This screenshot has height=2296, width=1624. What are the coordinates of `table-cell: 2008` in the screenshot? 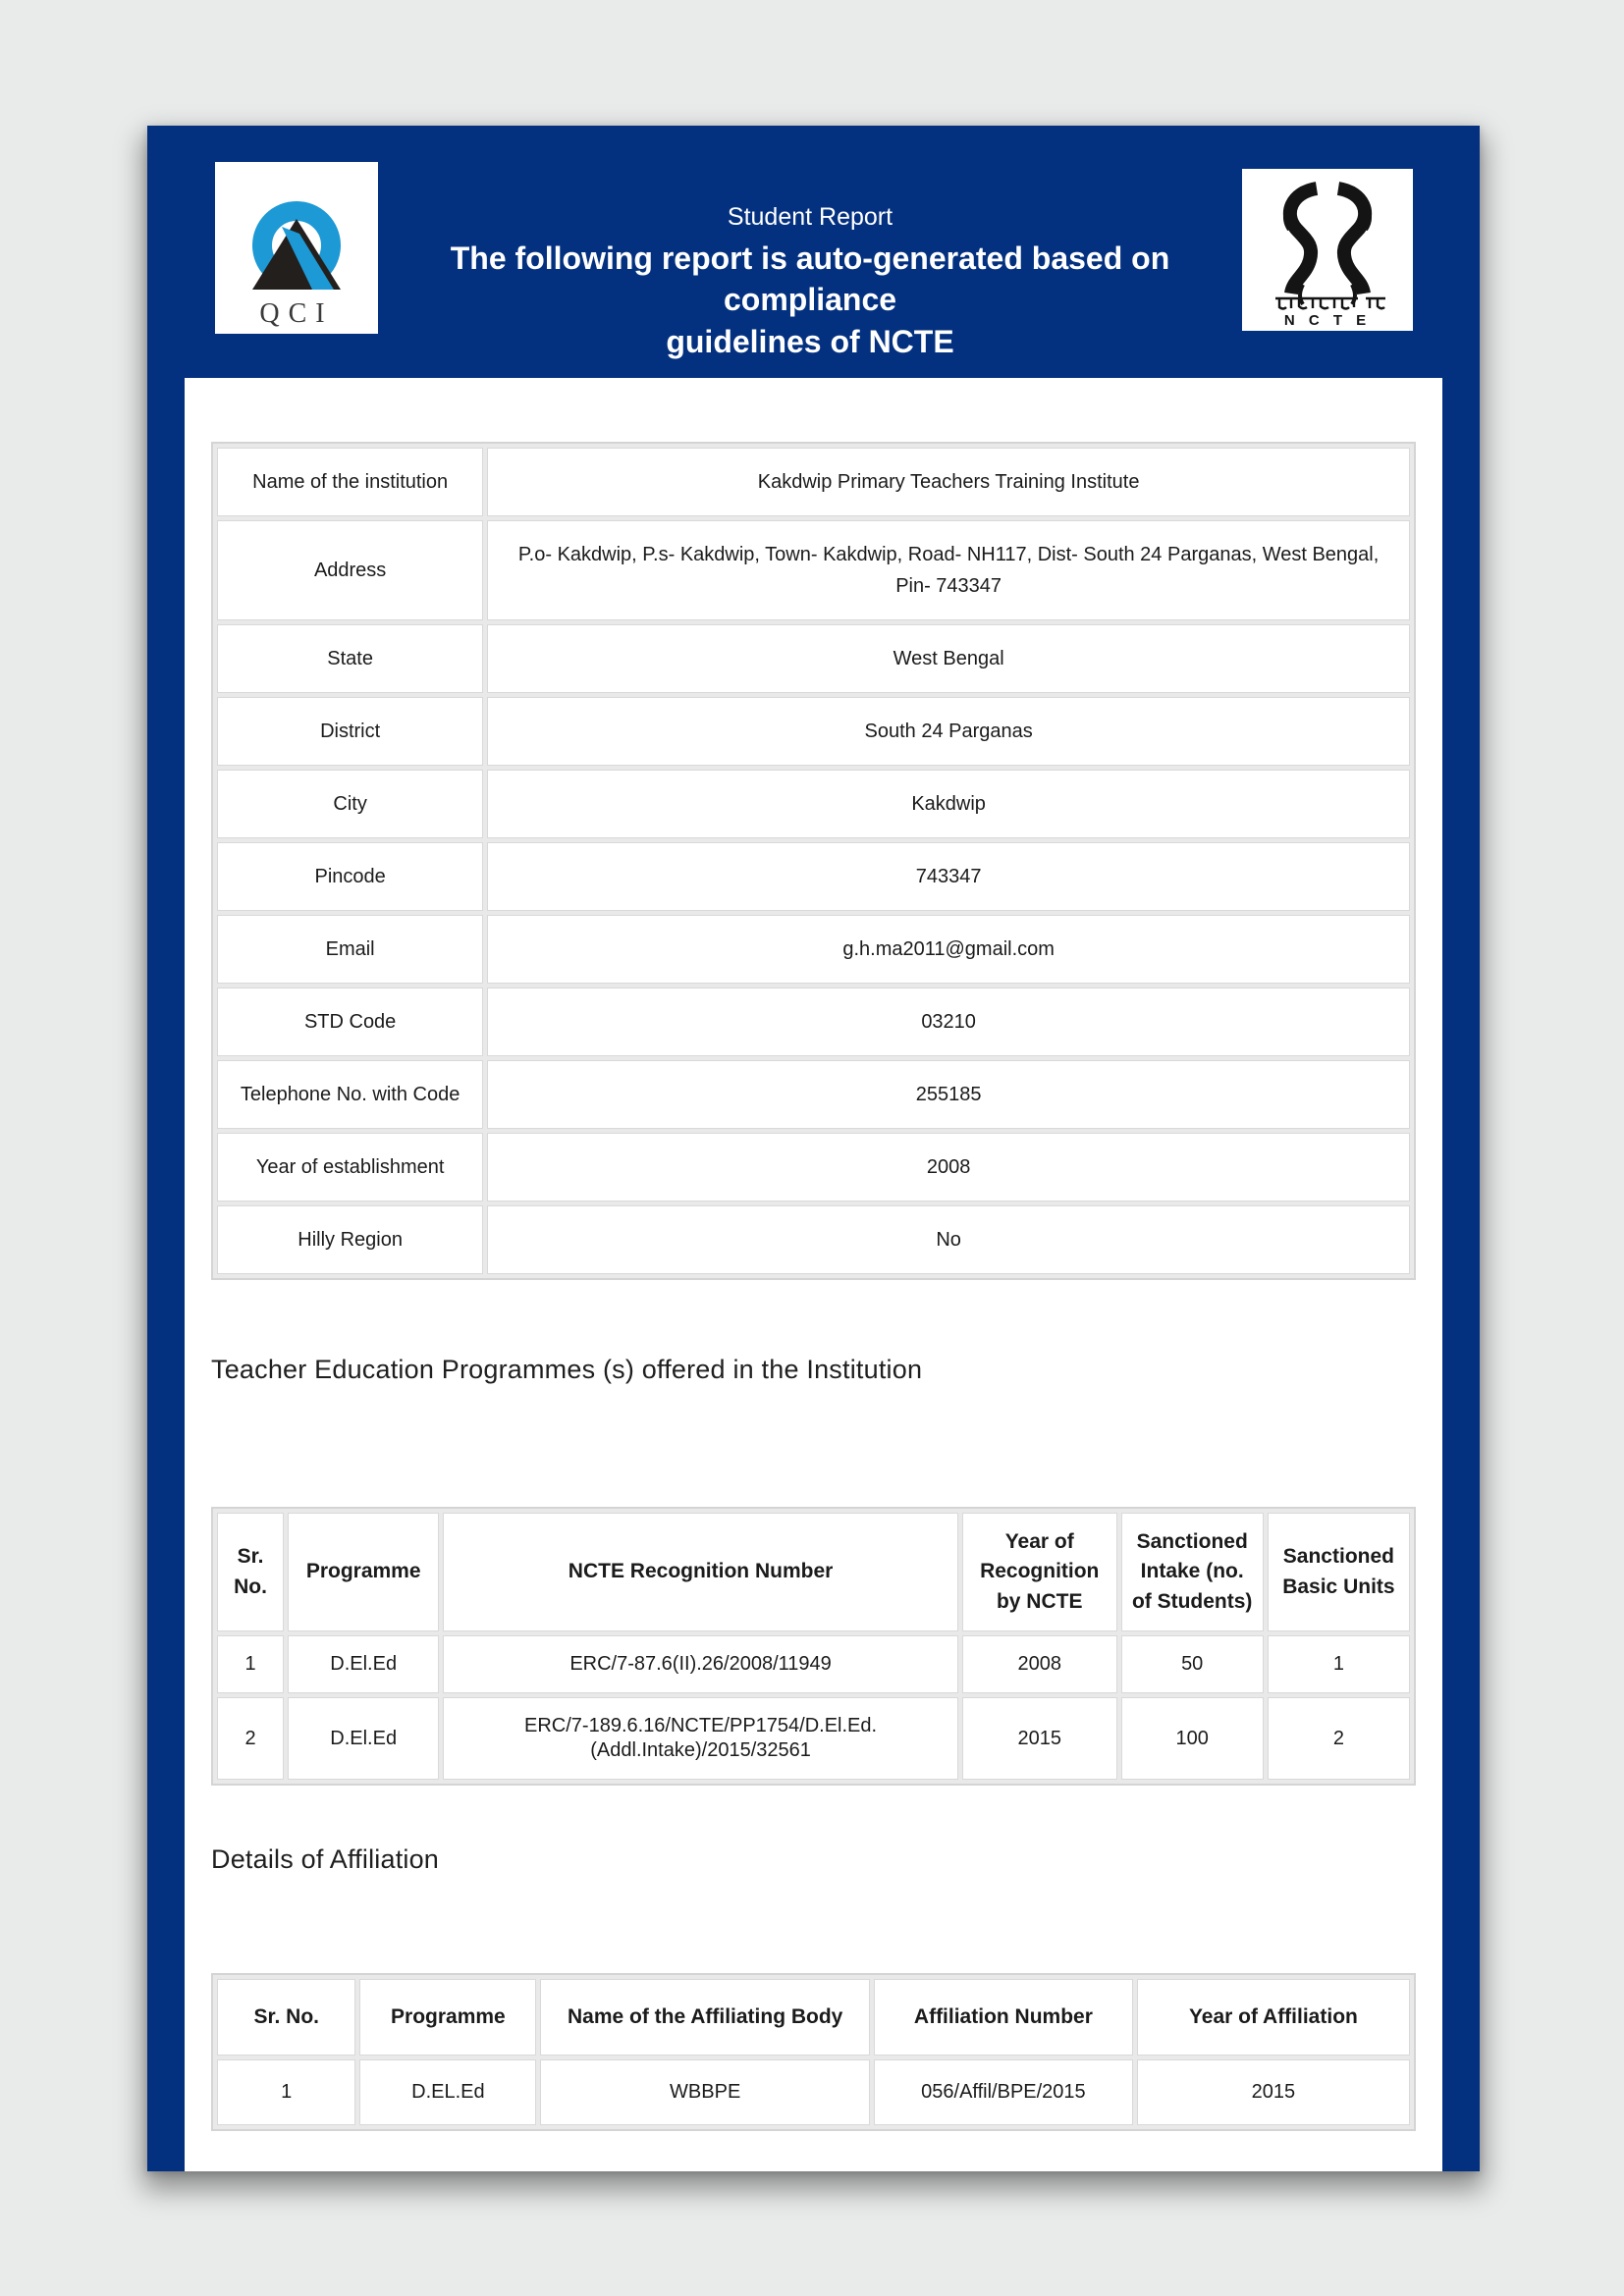 It's located at (1039, 1664).